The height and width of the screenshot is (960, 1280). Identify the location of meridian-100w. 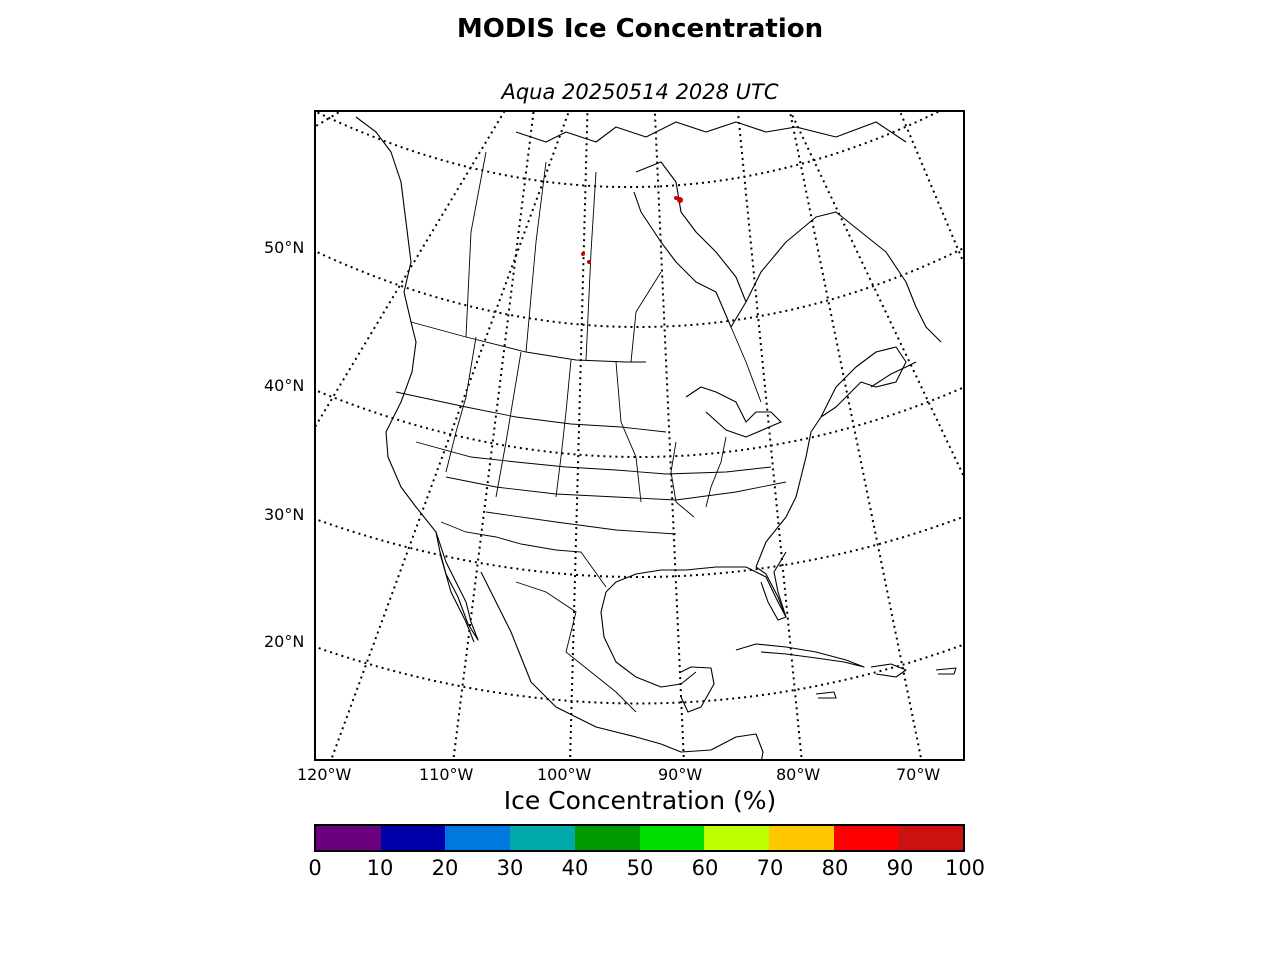
(579, 435).